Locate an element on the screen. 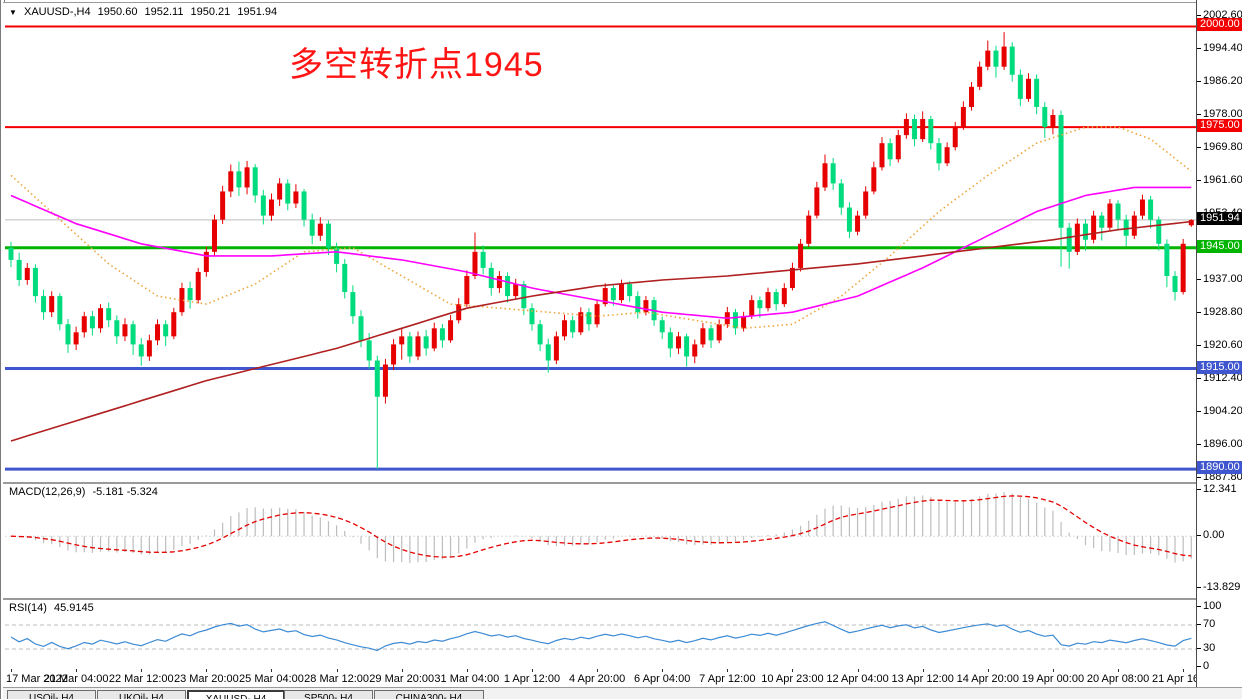  time-axis-label: 28 Mar 12:00 is located at coordinates (337, 679).